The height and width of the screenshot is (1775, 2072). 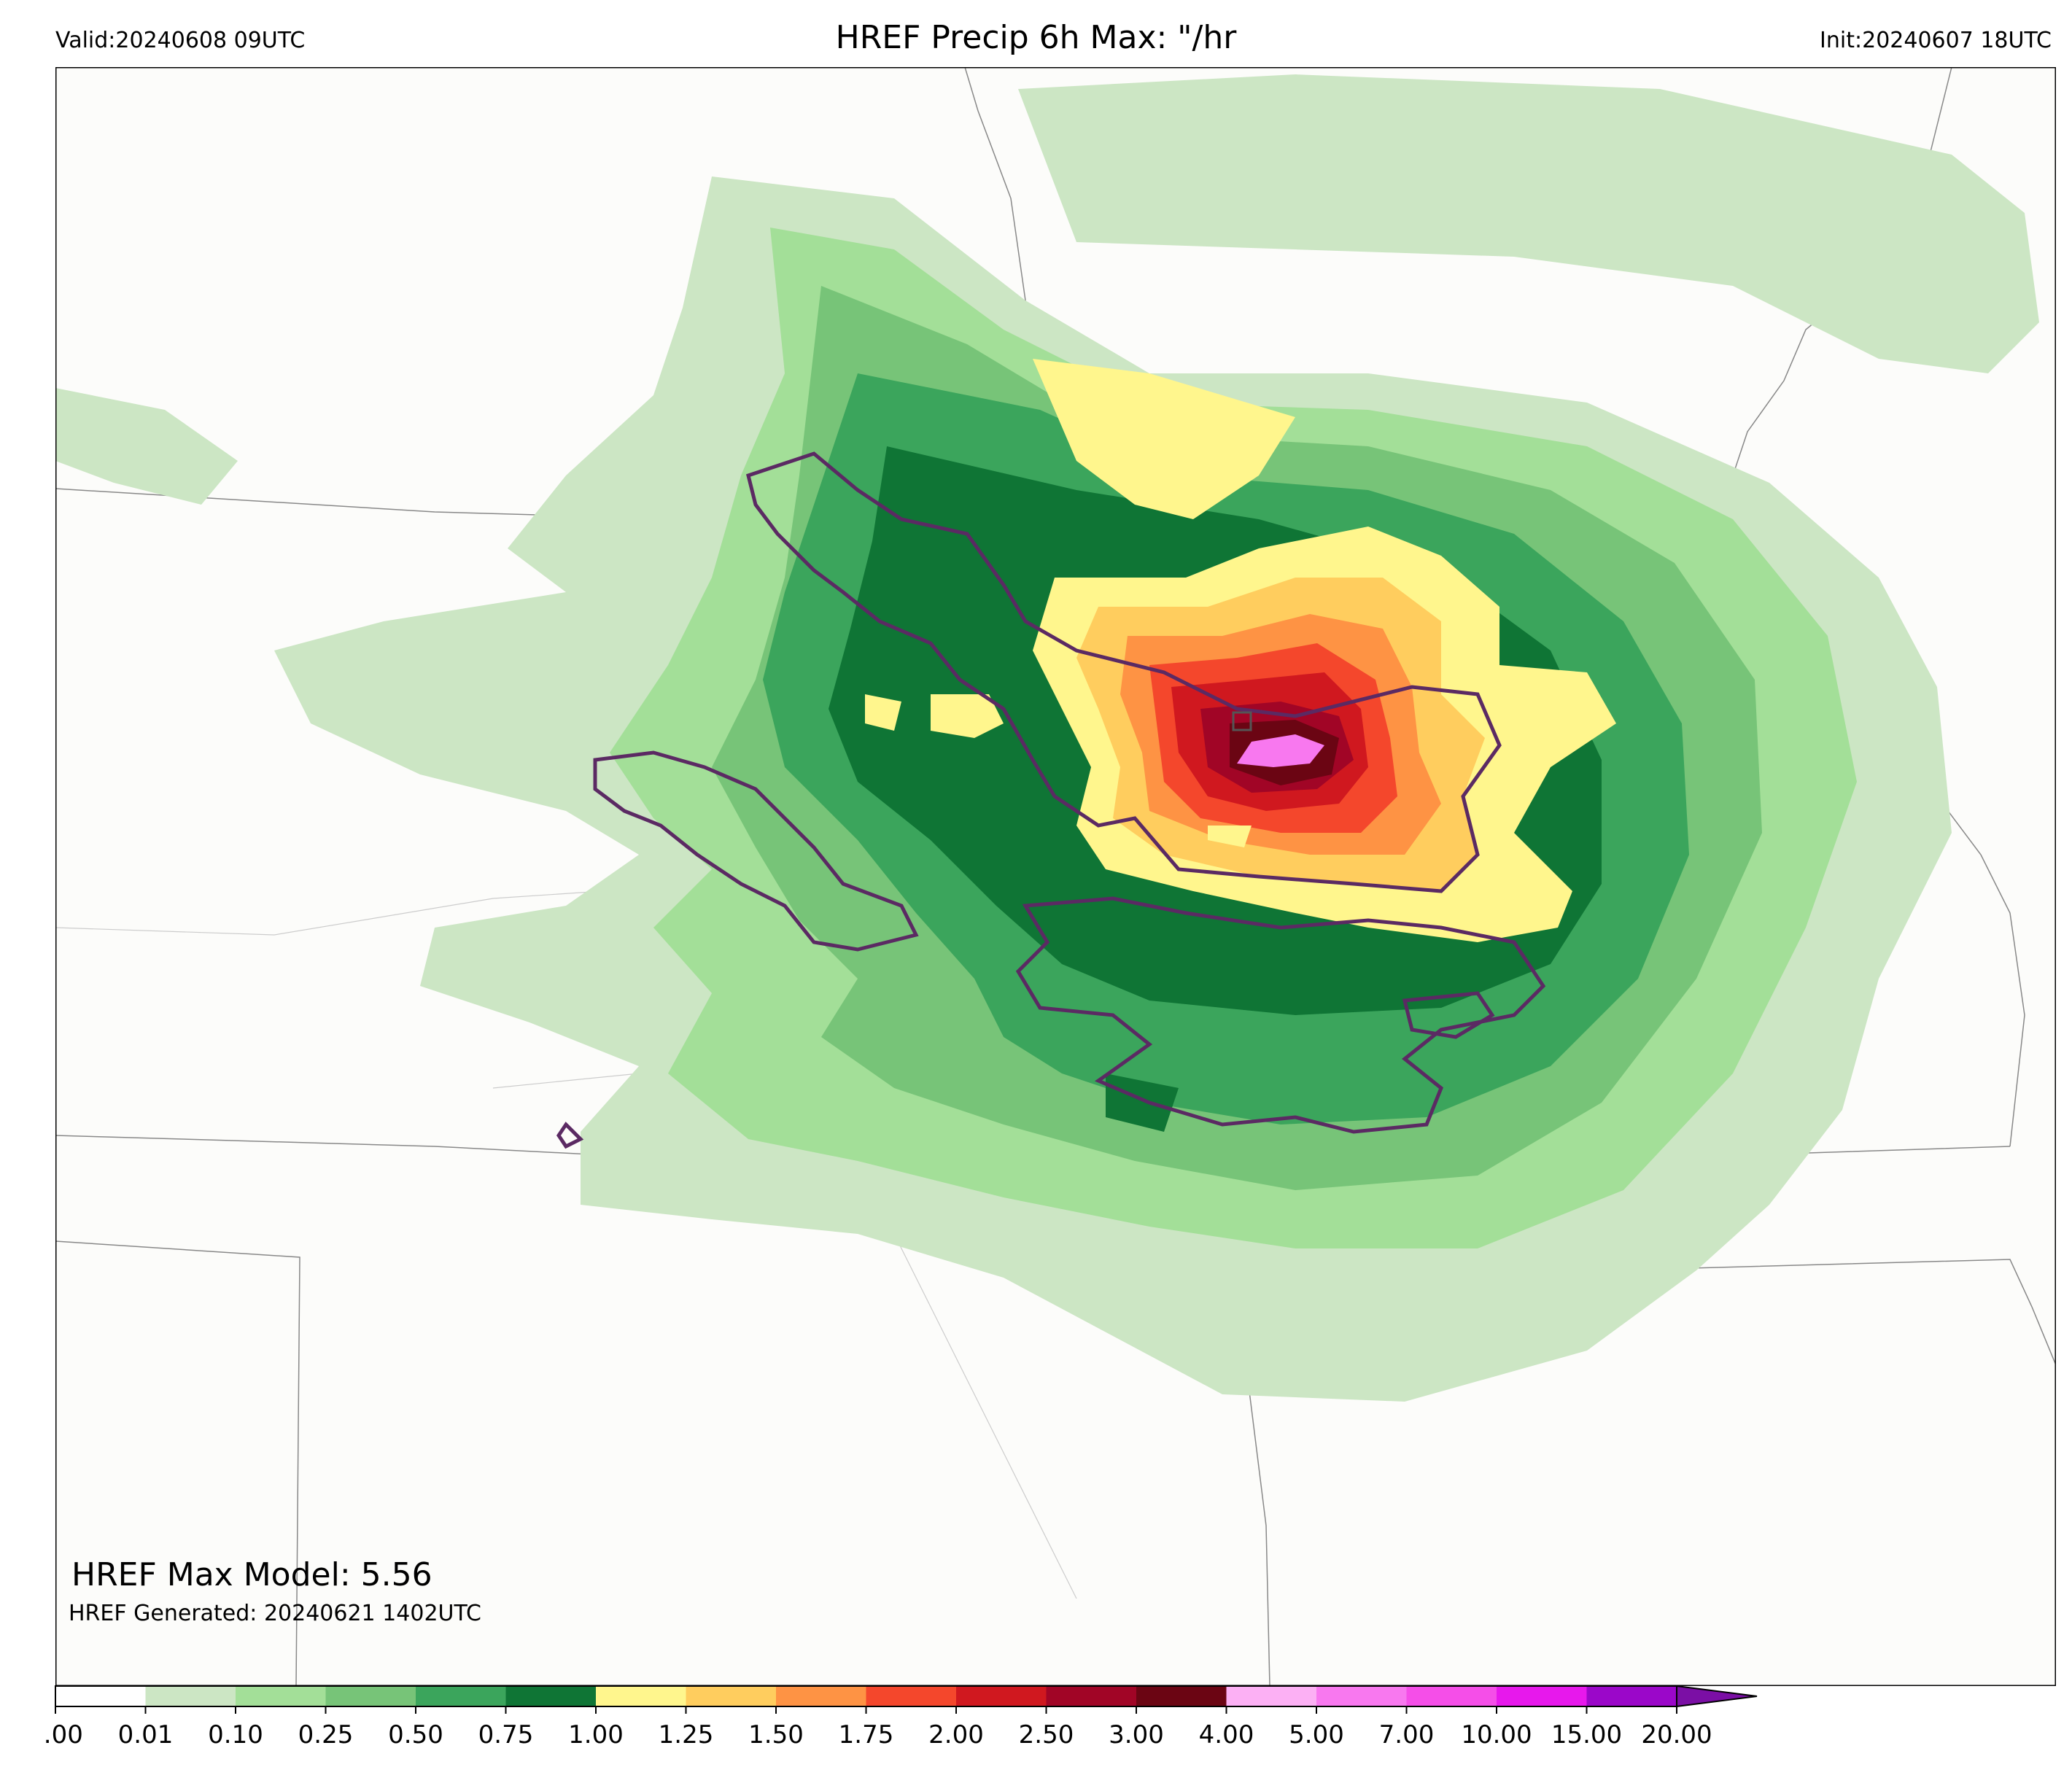 What do you see at coordinates (1242, 721) in the screenshot?
I see `max-location-marker` at bounding box center [1242, 721].